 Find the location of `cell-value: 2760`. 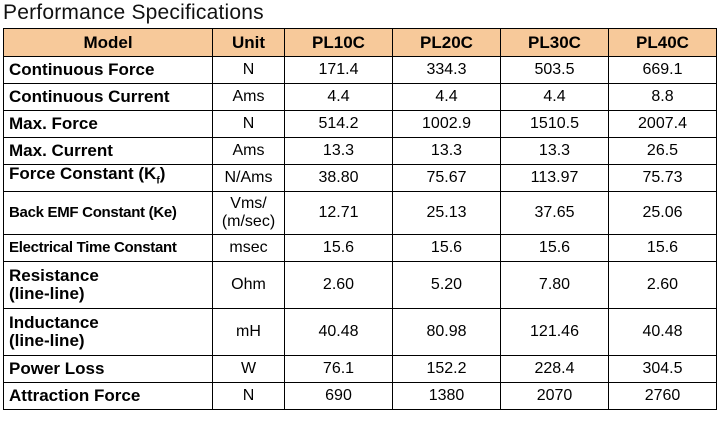

cell-value: 2760 is located at coordinates (662, 396).